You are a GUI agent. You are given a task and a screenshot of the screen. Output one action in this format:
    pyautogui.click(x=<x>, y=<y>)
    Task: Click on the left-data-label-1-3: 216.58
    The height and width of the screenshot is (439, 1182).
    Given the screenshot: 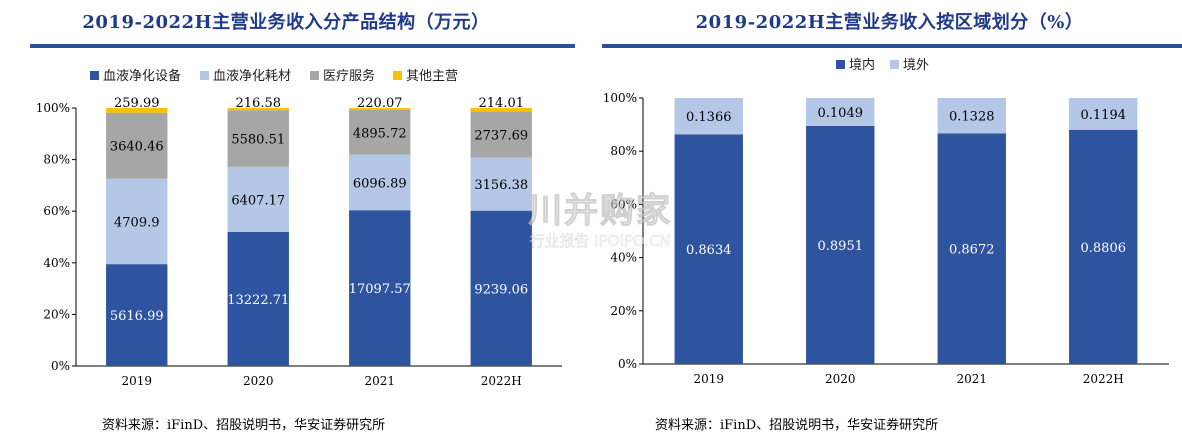 What is the action you would take?
    pyautogui.click(x=259, y=103)
    